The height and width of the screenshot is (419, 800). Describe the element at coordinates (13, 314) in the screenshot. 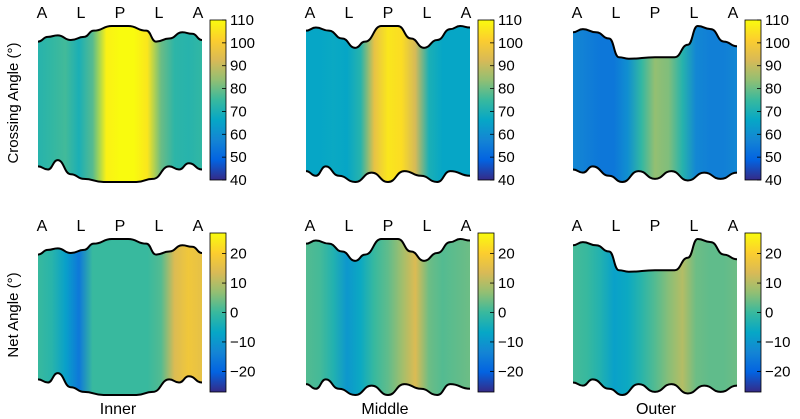

I see `row-label-net-angle: Net Angle (°)` at that location.